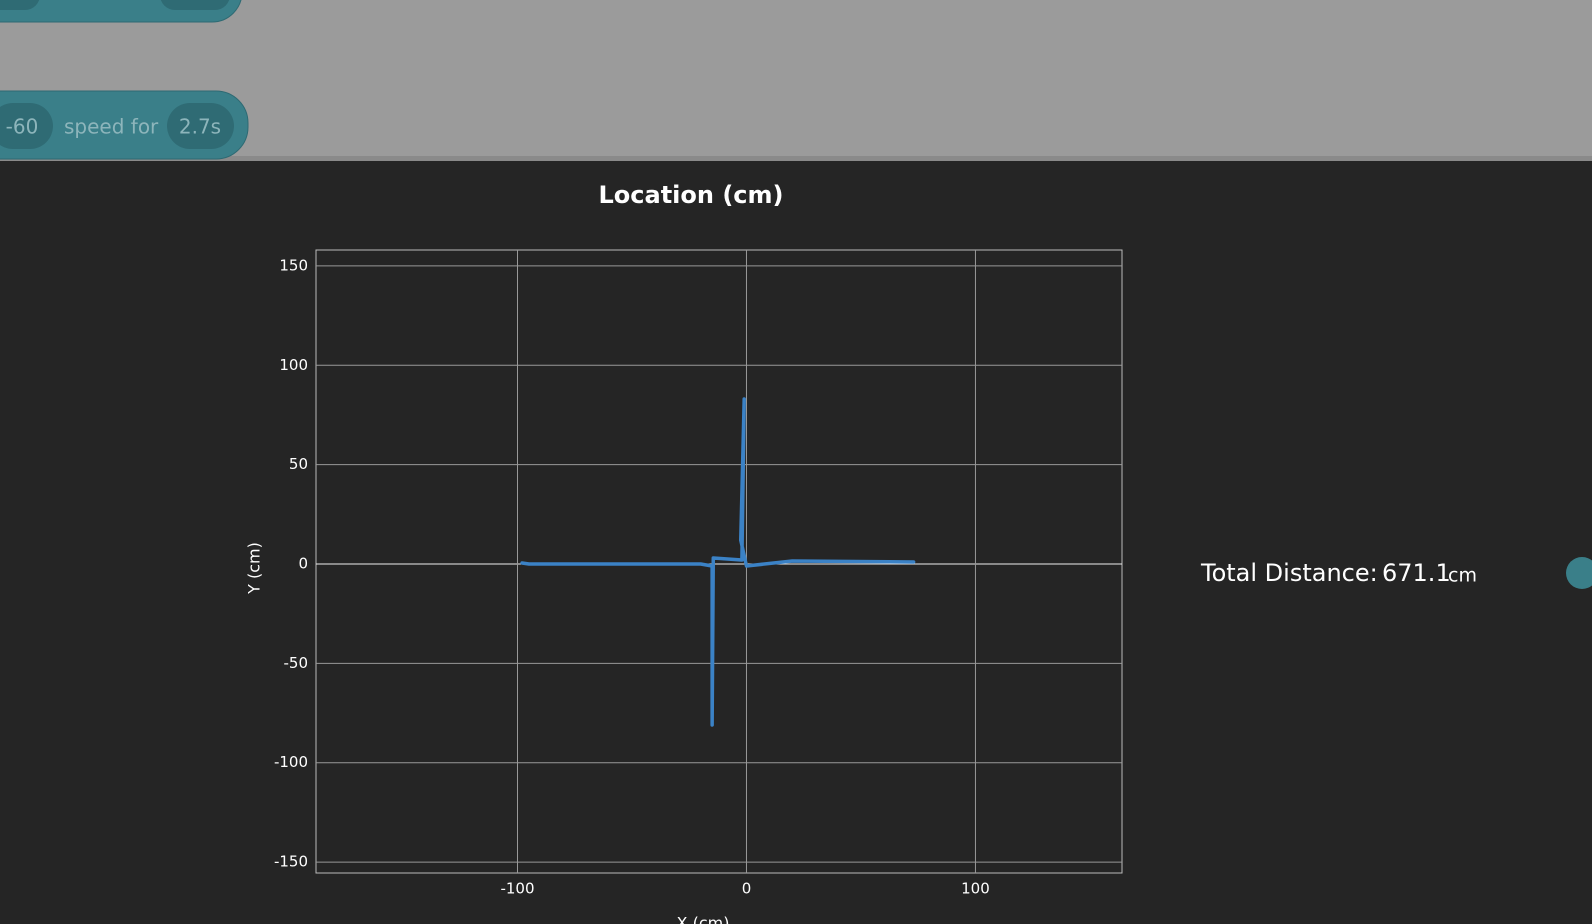  I want to click on chart-title: Location (cm), so click(690, 195).